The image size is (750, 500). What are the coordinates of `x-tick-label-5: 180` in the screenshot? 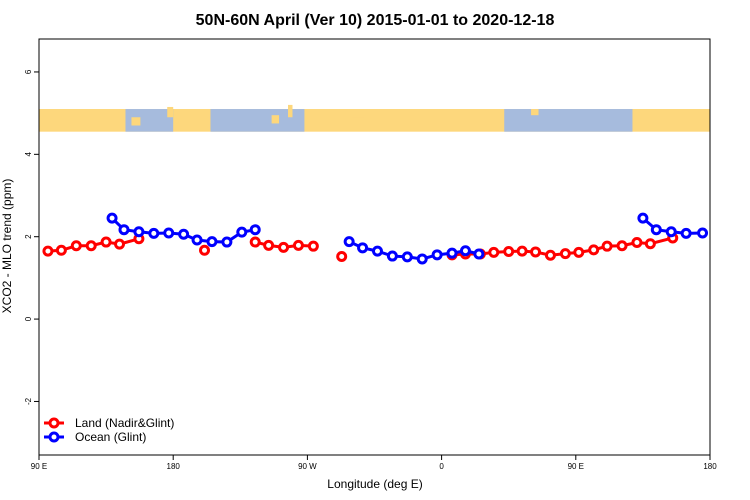 It's located at (710, 466).